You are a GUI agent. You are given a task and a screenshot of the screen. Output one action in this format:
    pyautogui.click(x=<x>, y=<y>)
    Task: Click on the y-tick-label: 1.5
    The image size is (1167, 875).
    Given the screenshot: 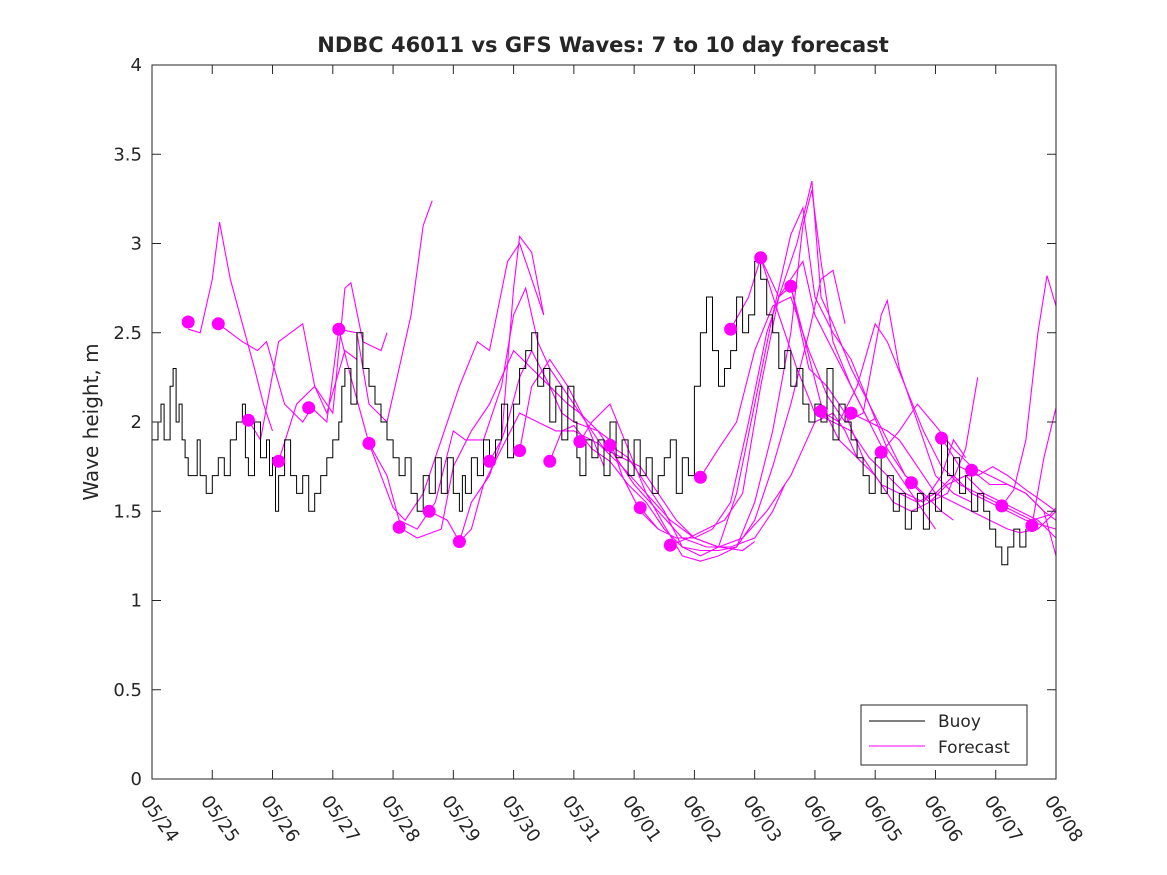 What is the action you would take?
    pyautogui.click(x=127, y=511)
    